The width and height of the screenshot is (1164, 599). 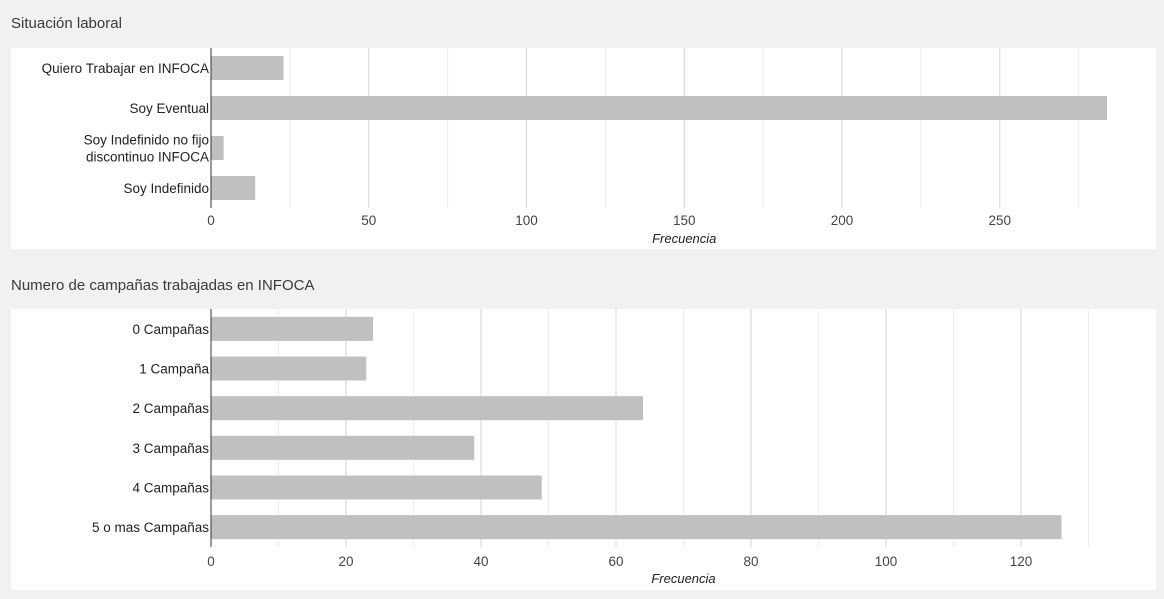 What do you see at coordinates (146, 140) in the screenshot?
I see `category-label: Soy Indefinido no fijo` at bounding box center [146, 140].